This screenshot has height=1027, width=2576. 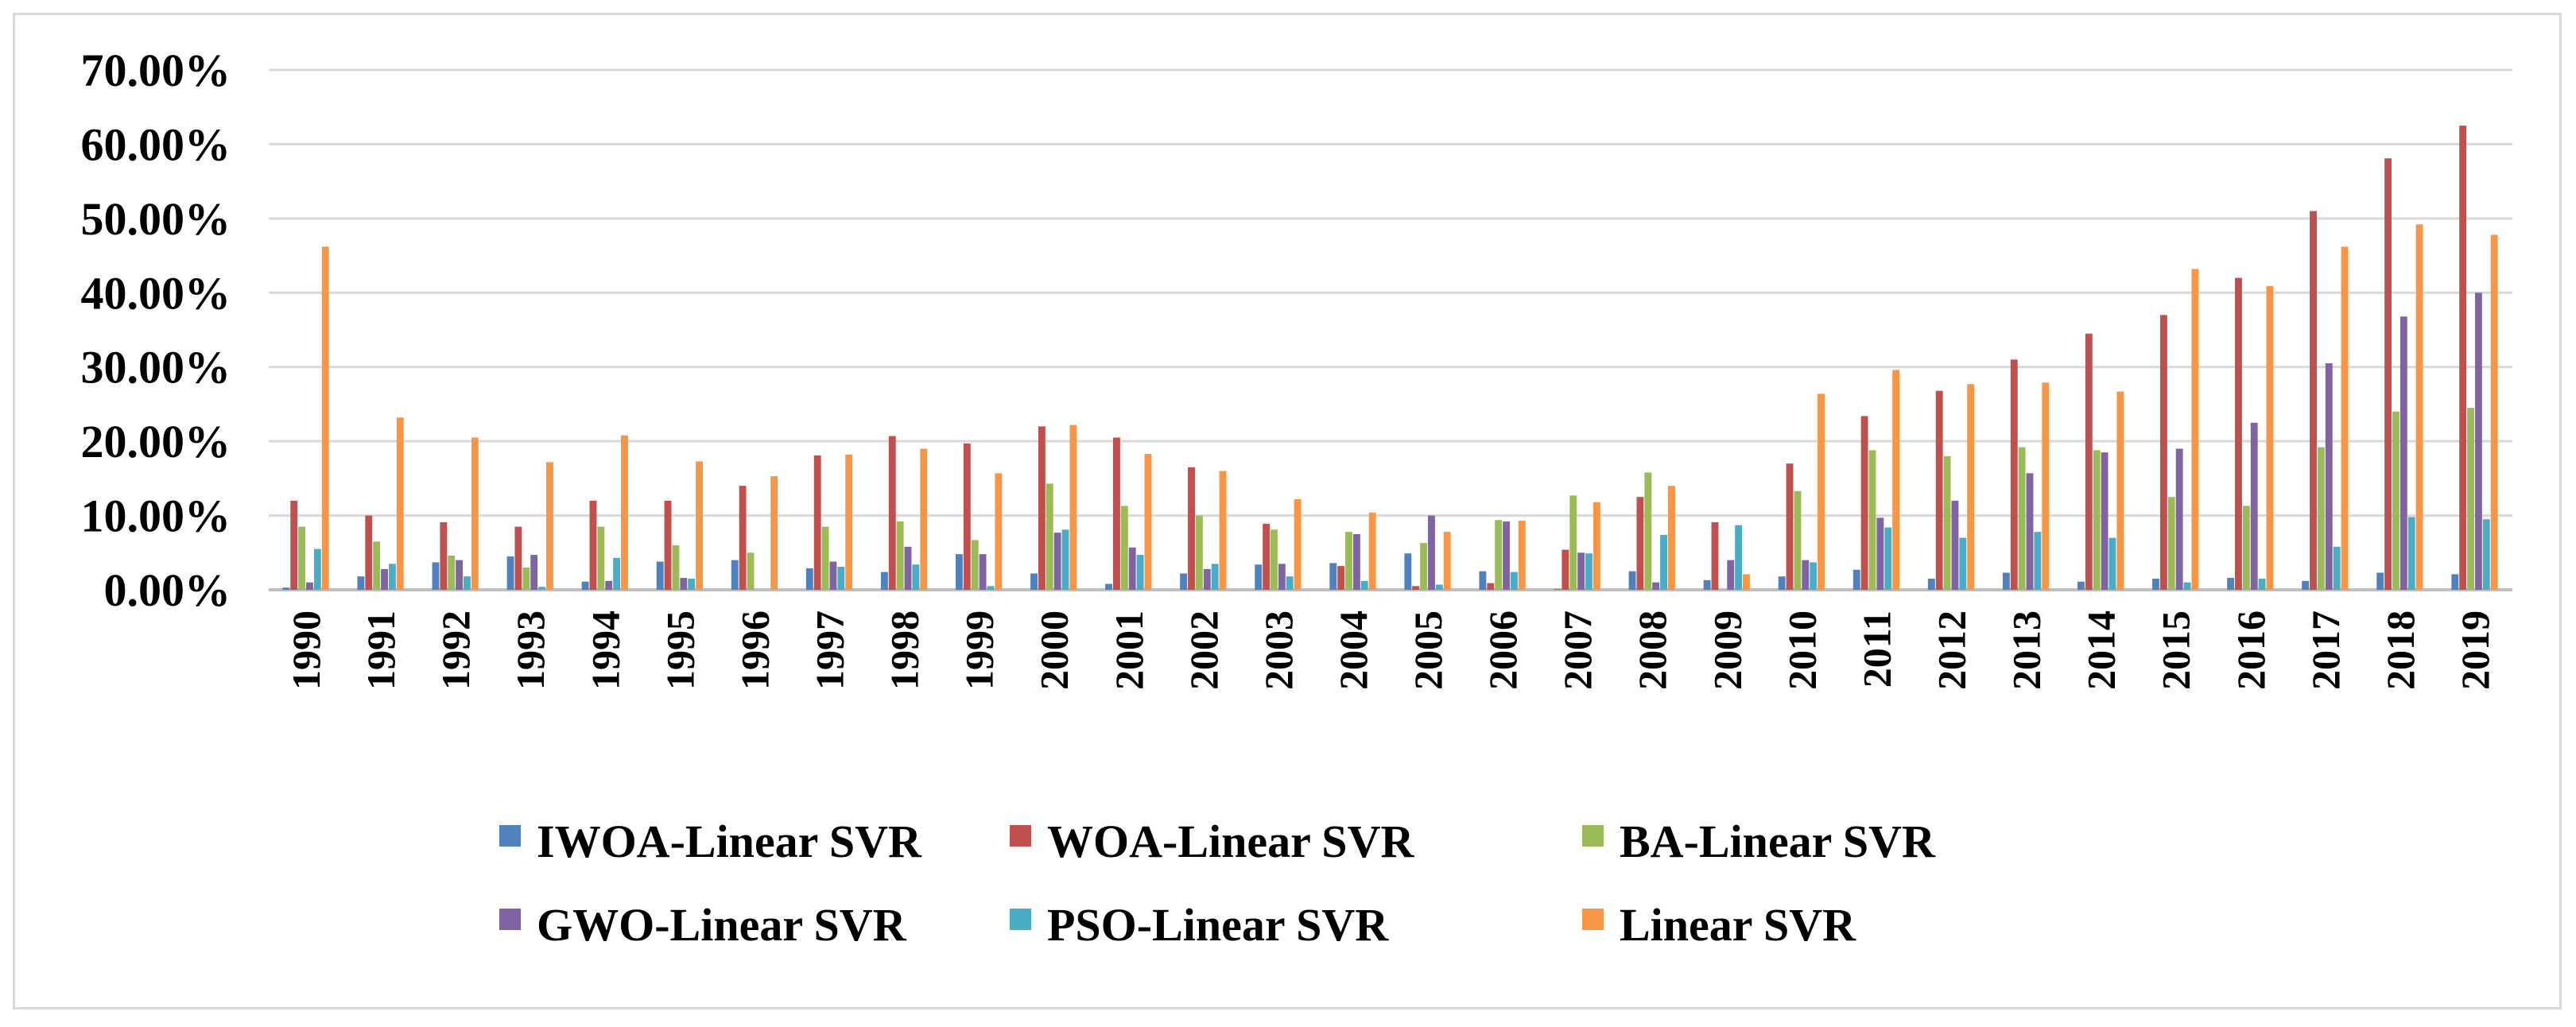 I want to click on legend-item: IWOA-Linear SVR, so click(x=710, y=841).